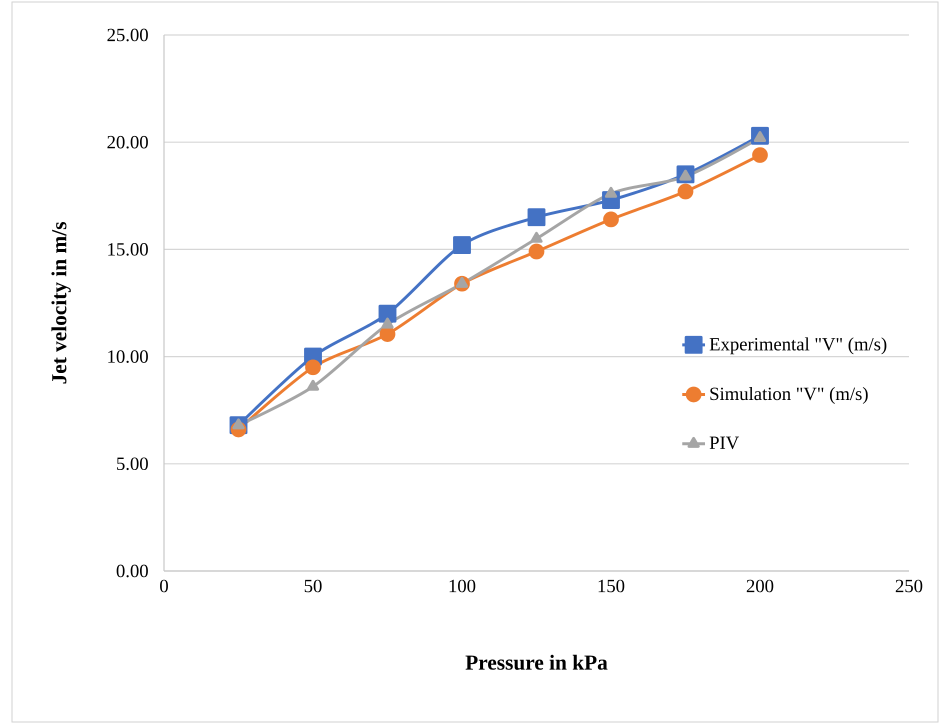  Describe the element at coordinates (760, 586) in the screenshot. I see `x-tick-label: 200` at that location.